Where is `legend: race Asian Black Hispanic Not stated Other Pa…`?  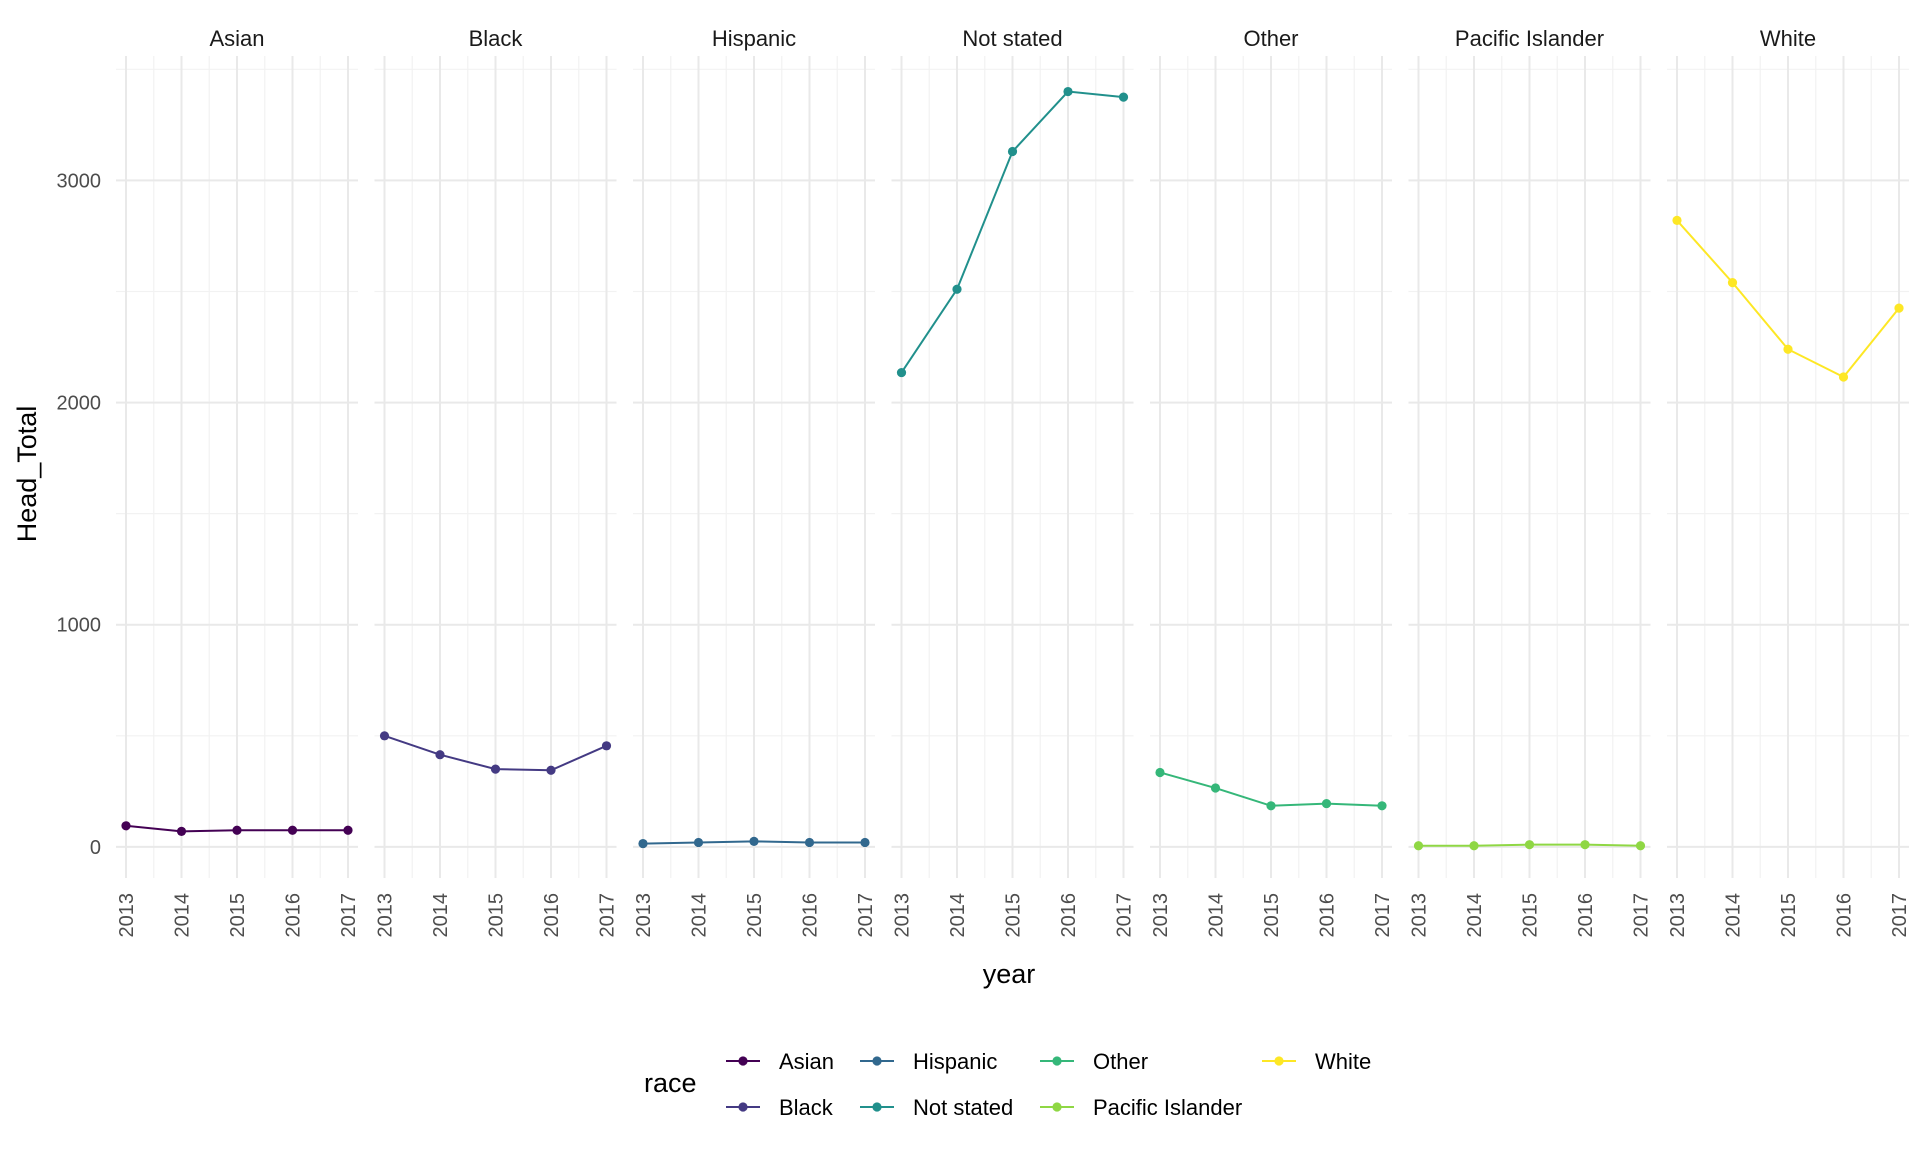
legend: race Asian Black Hispanic Not stated Other Pa… is located at coordinates (1007, 1084).